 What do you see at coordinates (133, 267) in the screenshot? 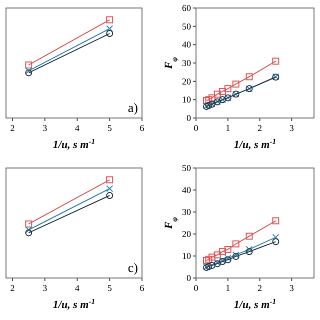
I see `annotation: c)` at bounding box center [133, 267].